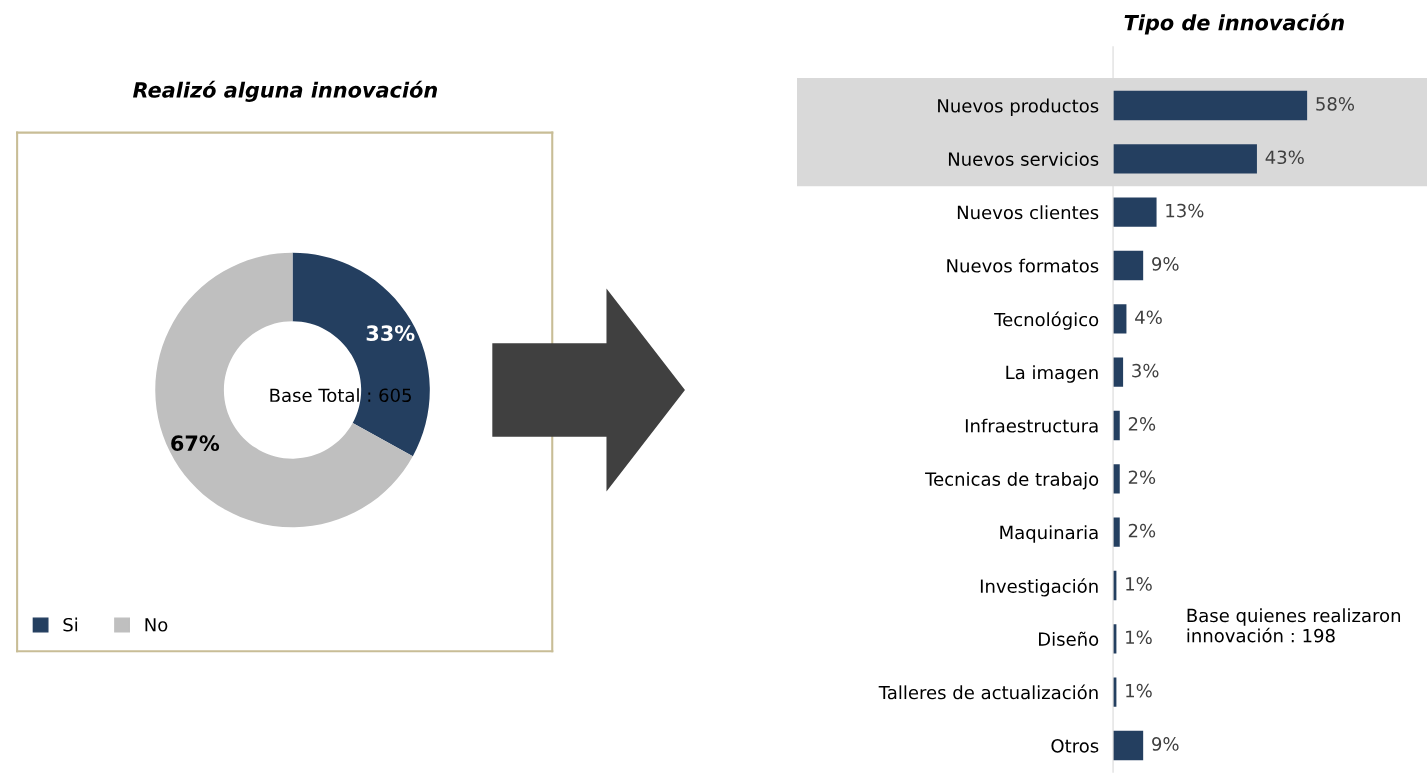 This screenshot has width=1427, height=780. What do you see at coordinates (988, 692) in the screenshot?
I see `y-tick-label: Talleres de actualización` at bounding box center [988, 692].